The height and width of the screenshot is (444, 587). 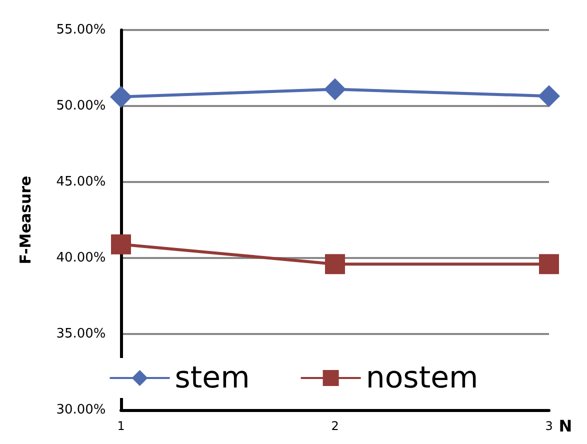 I want to click on y-axis-title: F-Measure, so click(x=25, y=220).